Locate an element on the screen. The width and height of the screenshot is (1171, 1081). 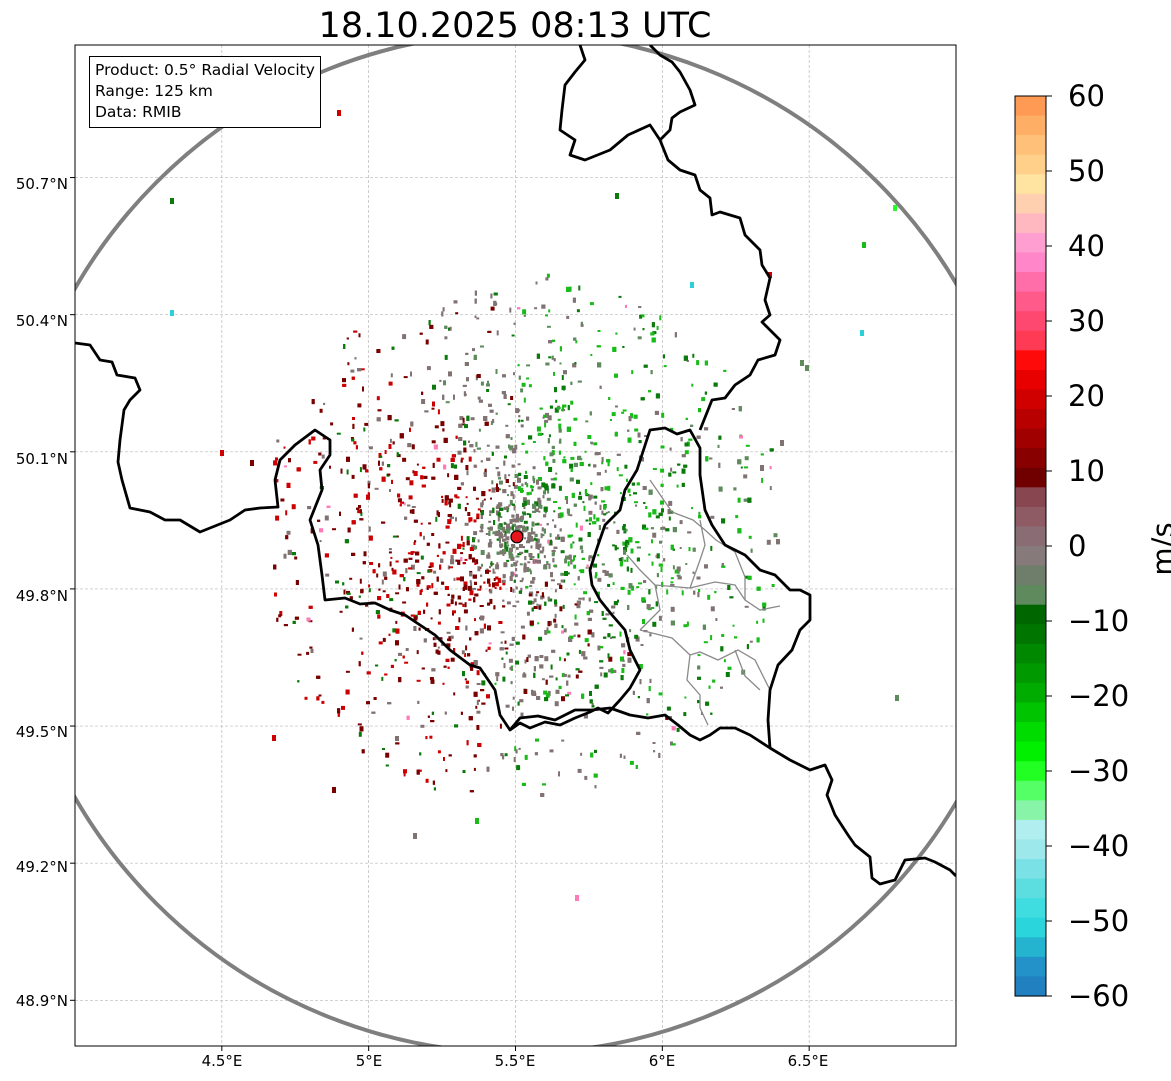
colorbar-tick-label: 50 is located at coordinates (1086, 171).